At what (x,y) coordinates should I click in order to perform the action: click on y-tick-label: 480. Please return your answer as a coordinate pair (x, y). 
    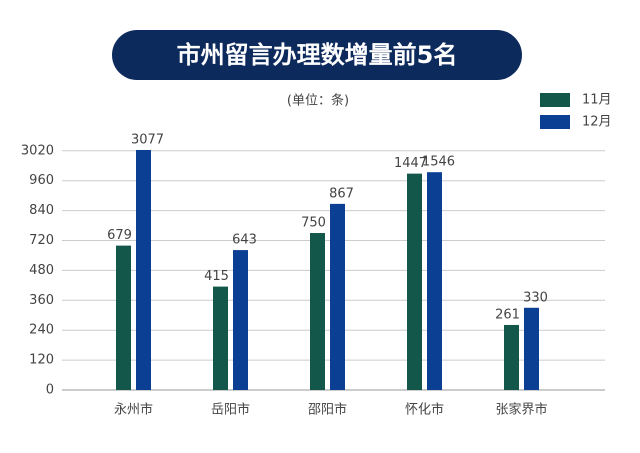
    Looking at the image, I should click on (41, 270).